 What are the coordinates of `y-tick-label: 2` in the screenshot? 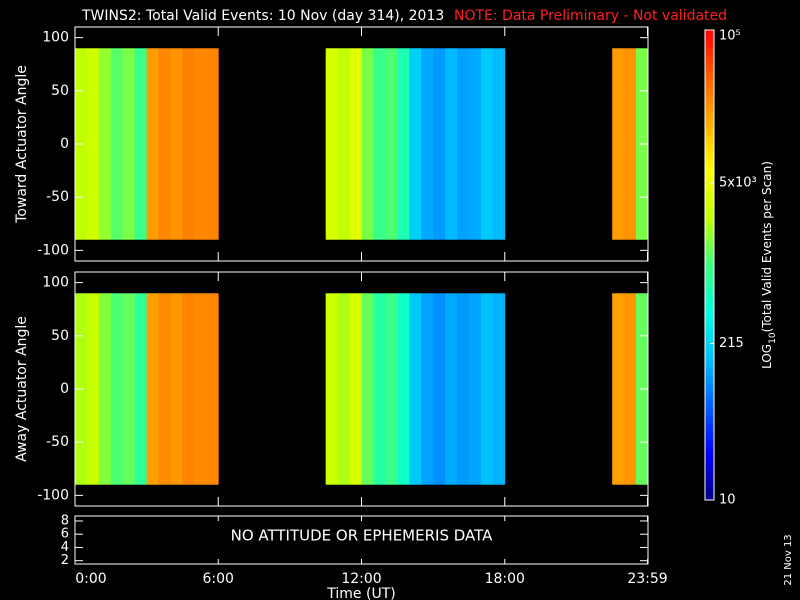 It's located at (65, 560).